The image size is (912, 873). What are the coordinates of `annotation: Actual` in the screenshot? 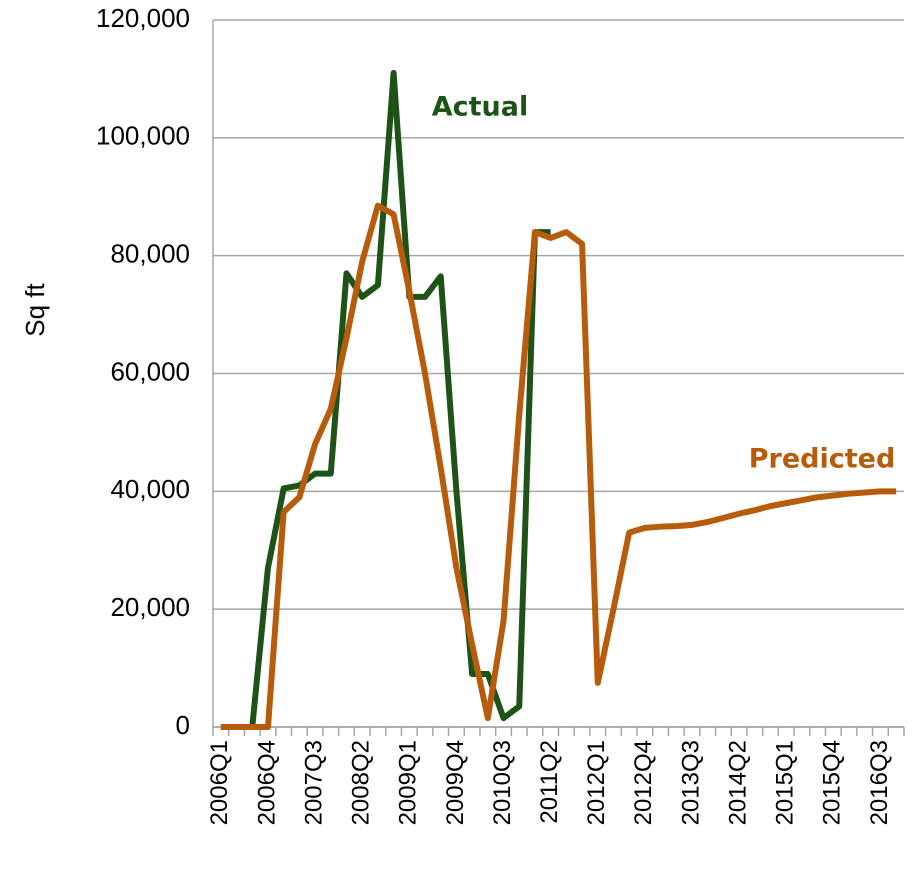 It's located at (480, 107).